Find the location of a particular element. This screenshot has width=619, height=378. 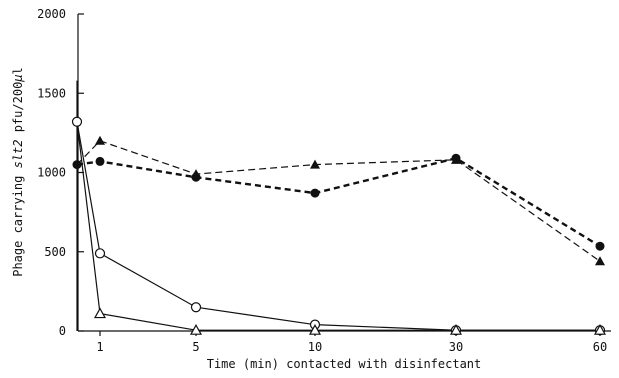

y-tick-label: 500 is located at coordinates (55, 252).